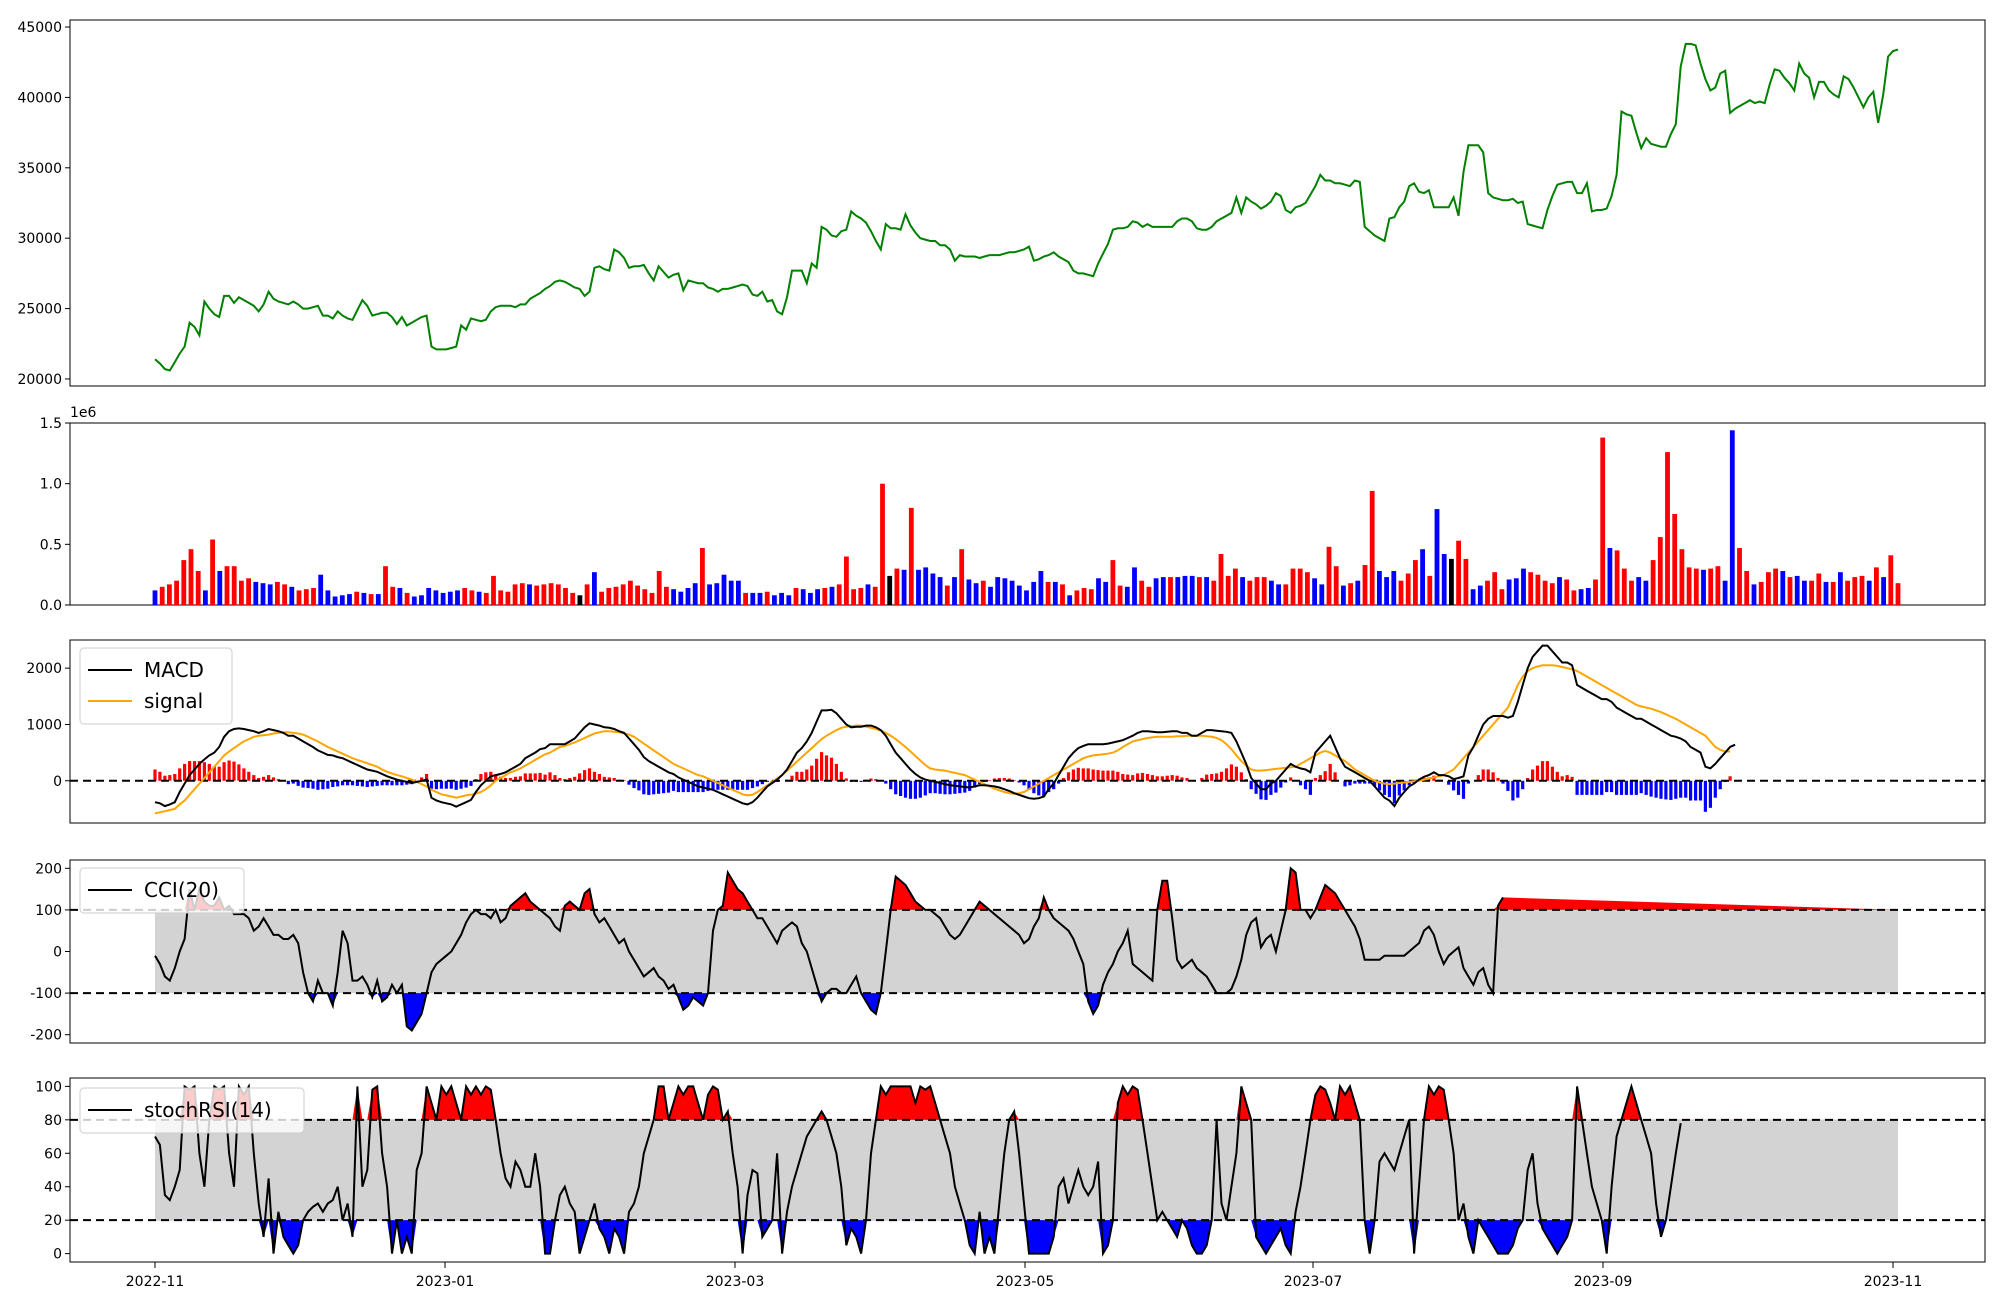 Image resolution: width=2000 pixels, height=1304 pixels. Describe the element at coordinates (208, 1110) in the screenshot. I see `legend-label: stochRSI(14)` at that location.